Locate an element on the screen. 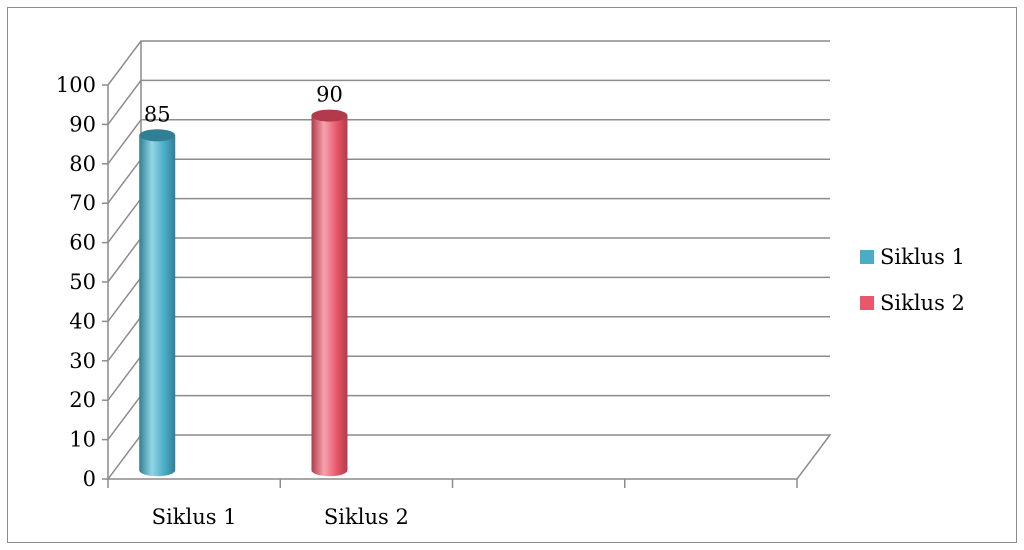  y-tick-label: 10 is located at coordinates (82, 440).